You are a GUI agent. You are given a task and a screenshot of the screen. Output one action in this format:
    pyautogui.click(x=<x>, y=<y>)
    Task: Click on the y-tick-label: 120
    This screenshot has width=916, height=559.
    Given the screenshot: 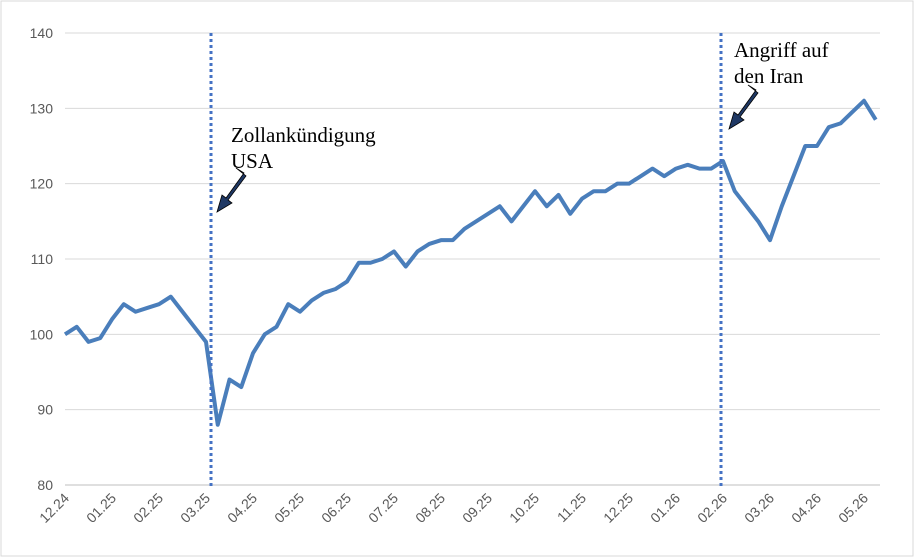 What is the action you would take?
    pyautogui.click(x=42, y=184)
    